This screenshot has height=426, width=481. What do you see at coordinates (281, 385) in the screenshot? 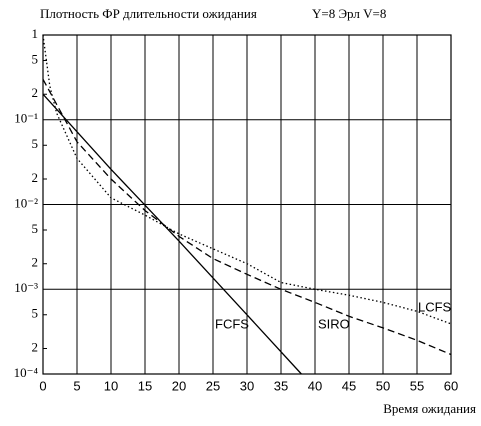
I see `x-tick-label: 35` at bounding box center [281, 385].